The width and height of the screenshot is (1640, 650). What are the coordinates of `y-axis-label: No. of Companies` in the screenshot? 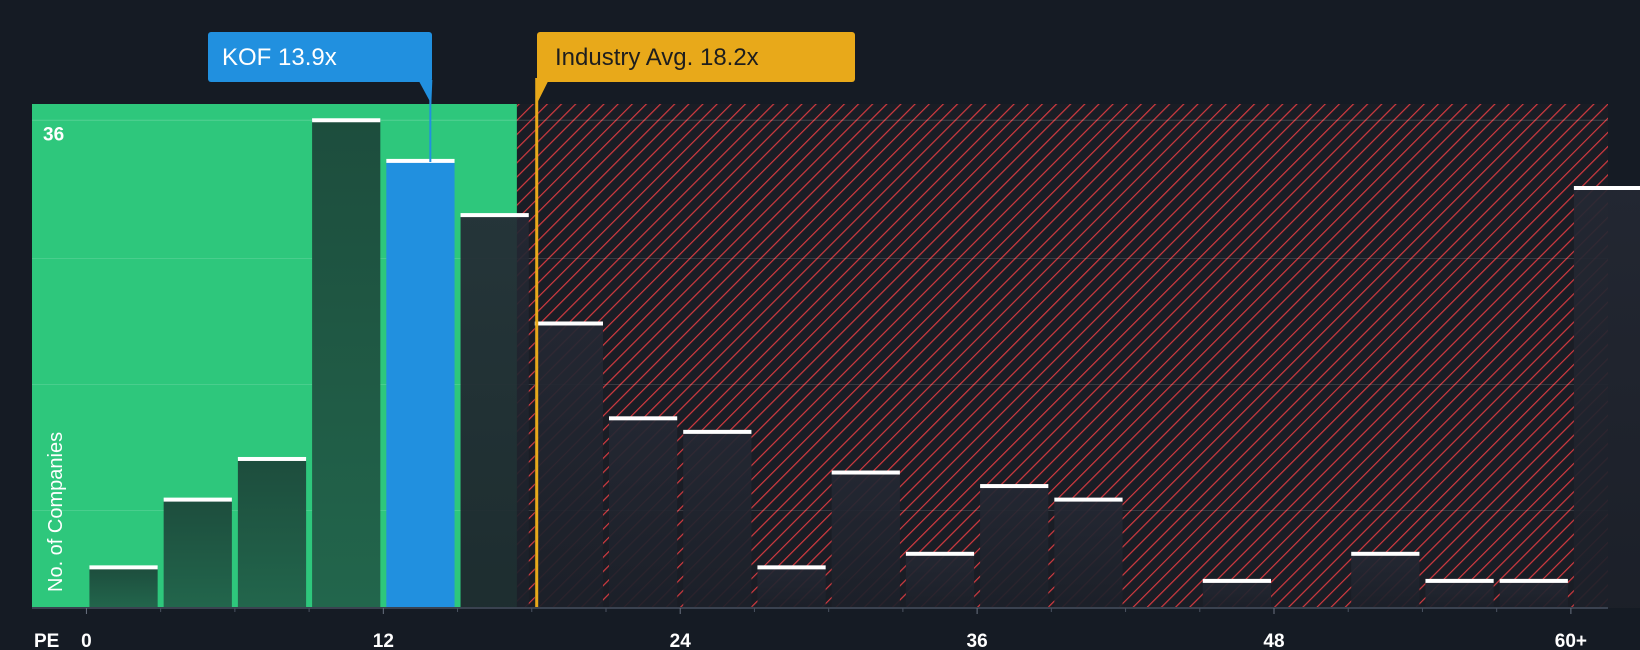 It's located at (56, 512).